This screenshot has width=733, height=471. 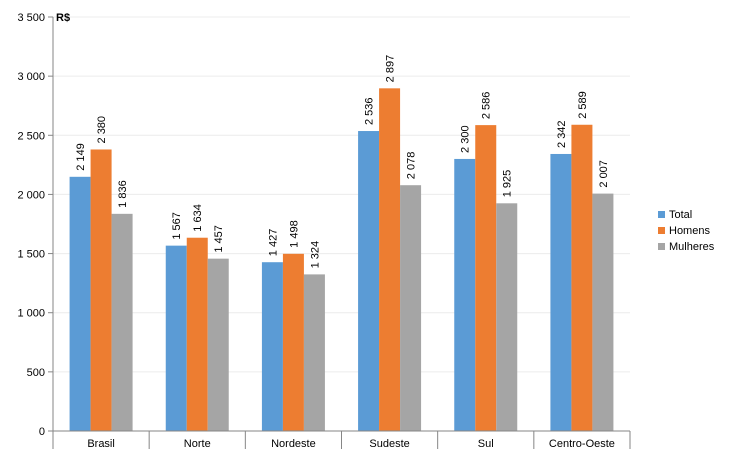 I want to click on y-tick-label: 1 500, so click(x=31, y=255).